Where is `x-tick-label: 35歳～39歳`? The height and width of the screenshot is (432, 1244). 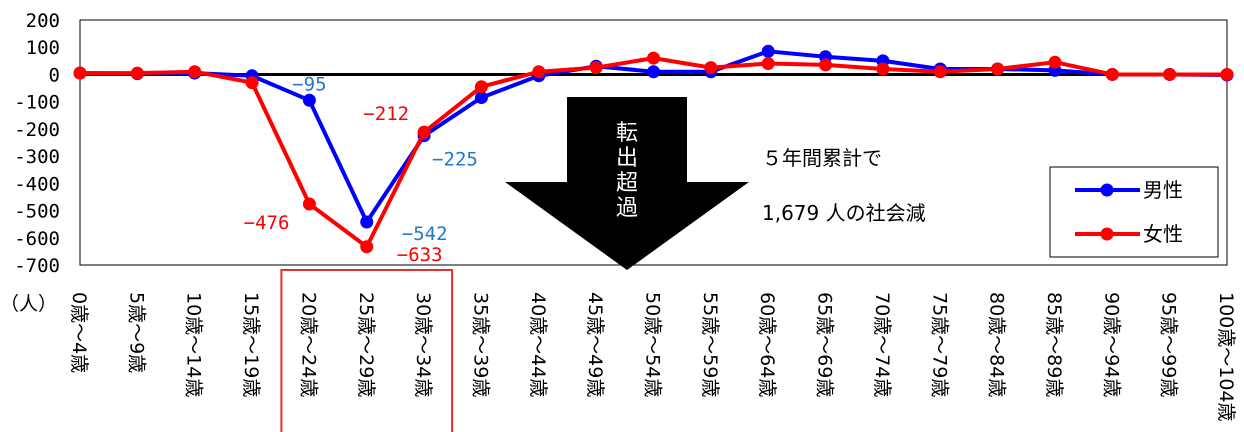
x-tick-label: 35歳～39歳 is located at coordinates (480, 344).